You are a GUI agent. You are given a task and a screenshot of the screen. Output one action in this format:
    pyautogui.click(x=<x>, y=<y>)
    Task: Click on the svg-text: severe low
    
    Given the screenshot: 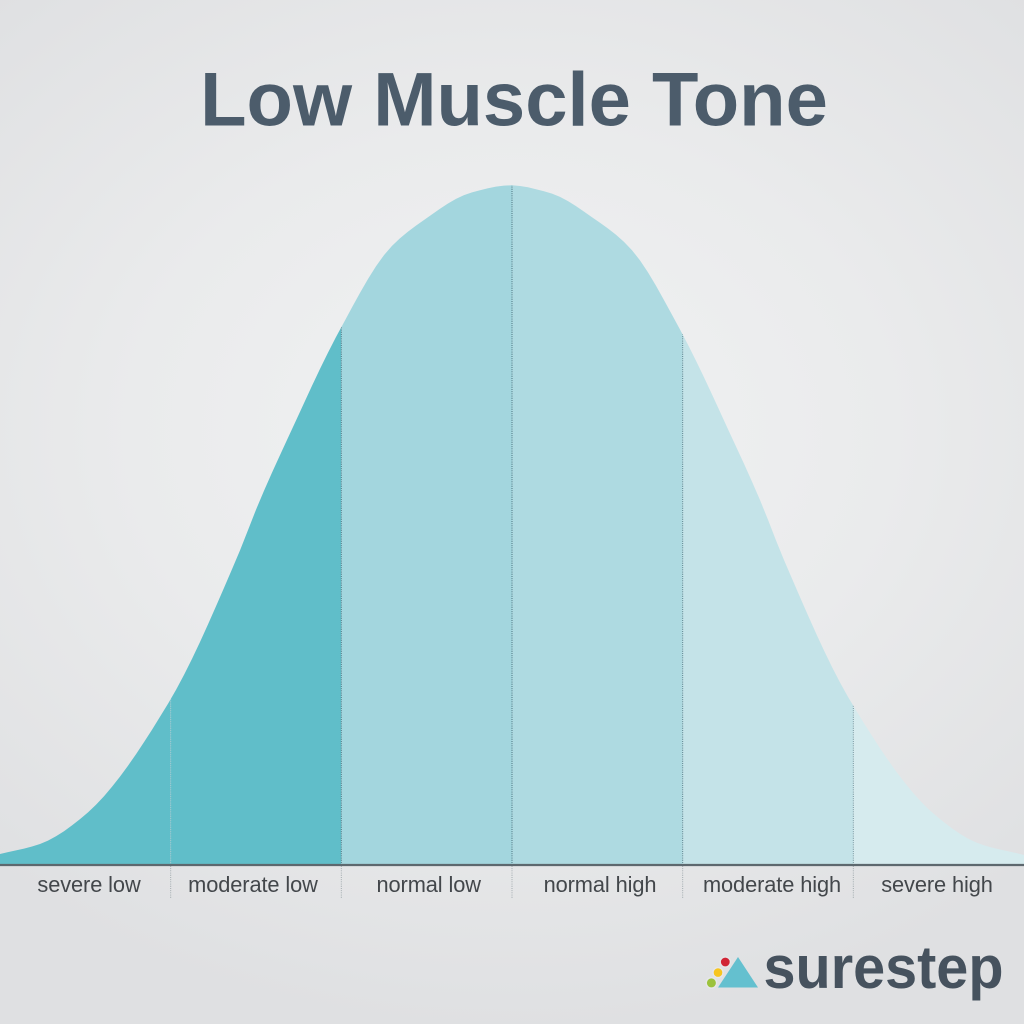 What is the action you would take?
    pyautogui.click(x=89, y=884)
    